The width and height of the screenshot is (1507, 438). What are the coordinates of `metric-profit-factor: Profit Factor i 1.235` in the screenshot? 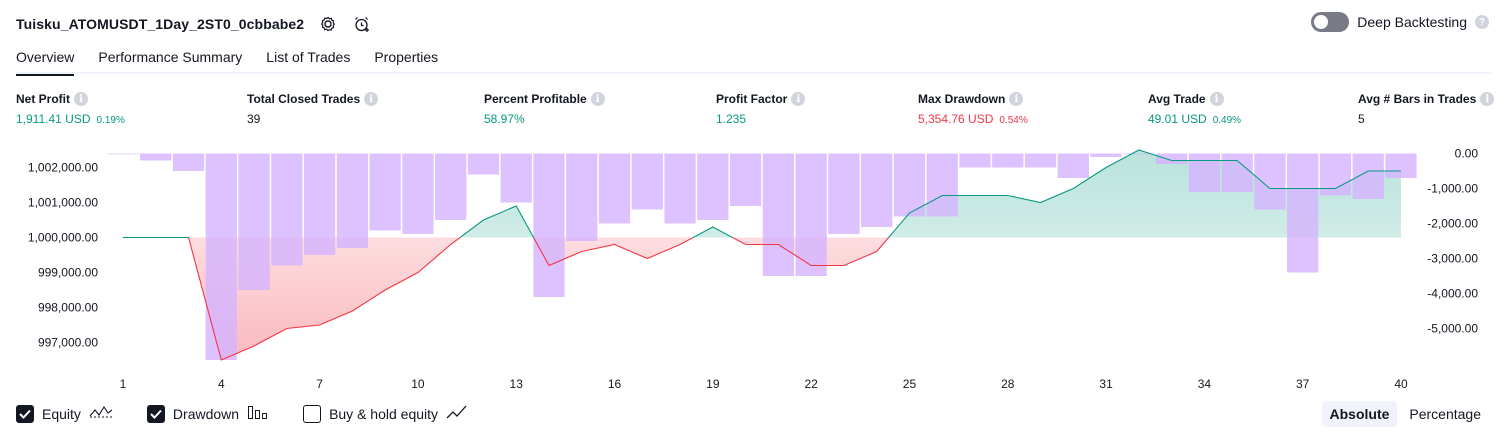 It's located at (761, 109).